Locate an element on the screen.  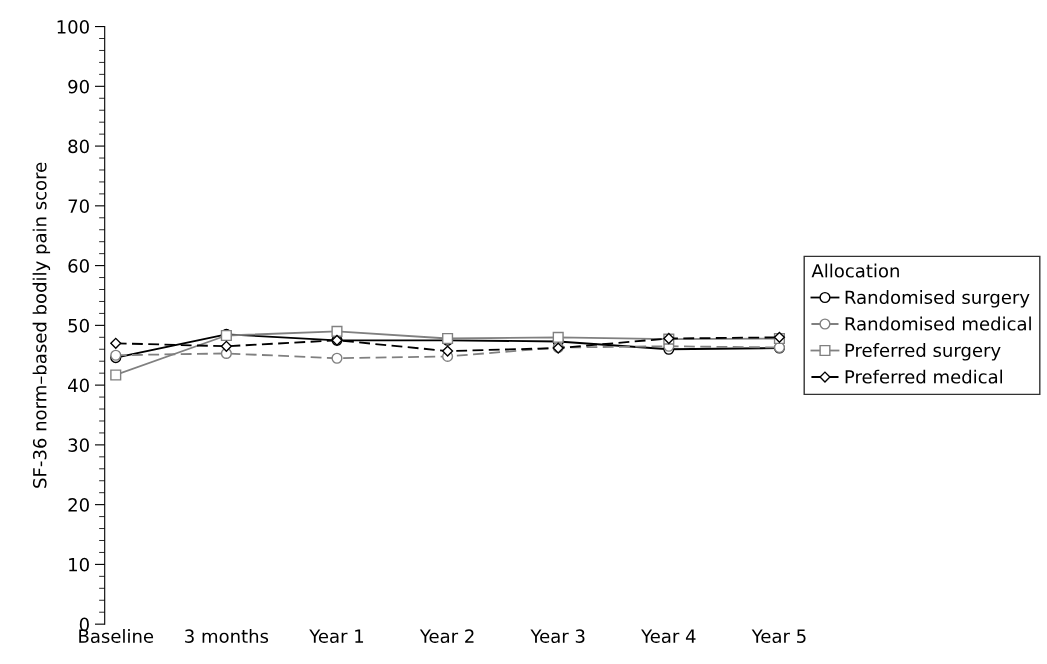
y-tick-label: 90 is located at coordinates (78, 86).